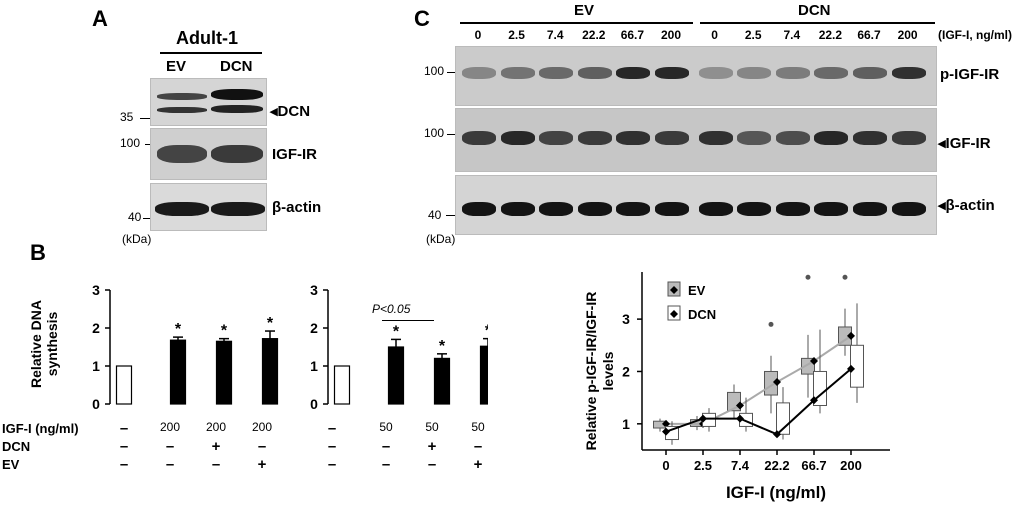 The width and height of the screenshot is (1020, 507). What do you see at coordinates (857, 366) in the screenshot?
I see `box` at bounding box center [857, 366].